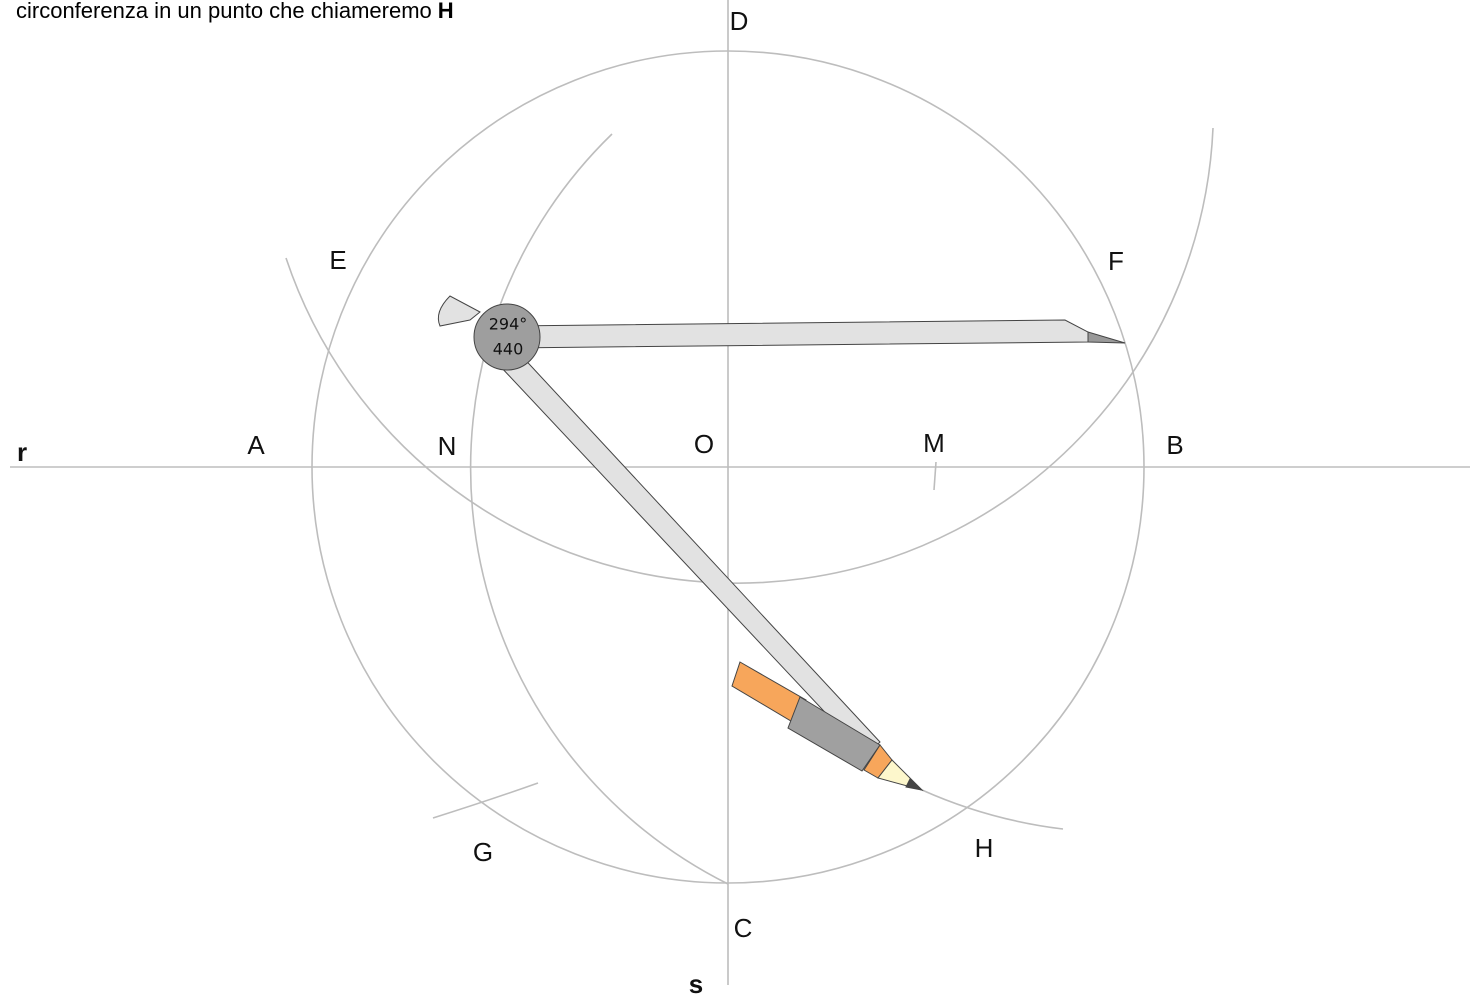 This screenshot has height=1001, width=1470. I want to click on pencil-arm, so click(690, 554).